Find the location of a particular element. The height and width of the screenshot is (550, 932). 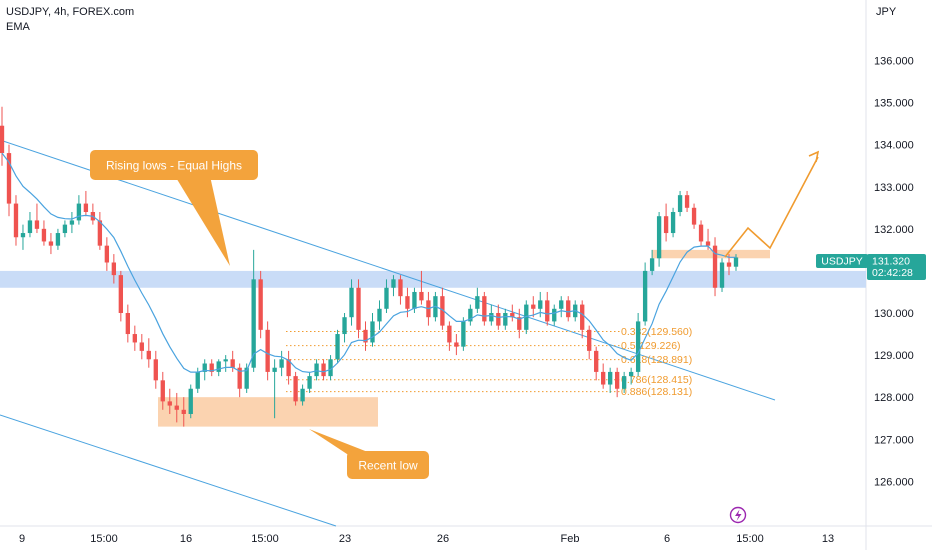

event-lightning-icon is located at coordinates (738, 515).